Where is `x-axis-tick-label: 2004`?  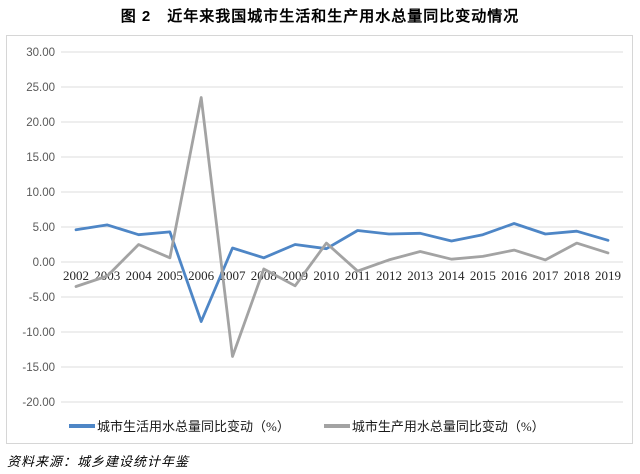 x-axis-tick-label: 2004 is located at coordinates (139, 275).